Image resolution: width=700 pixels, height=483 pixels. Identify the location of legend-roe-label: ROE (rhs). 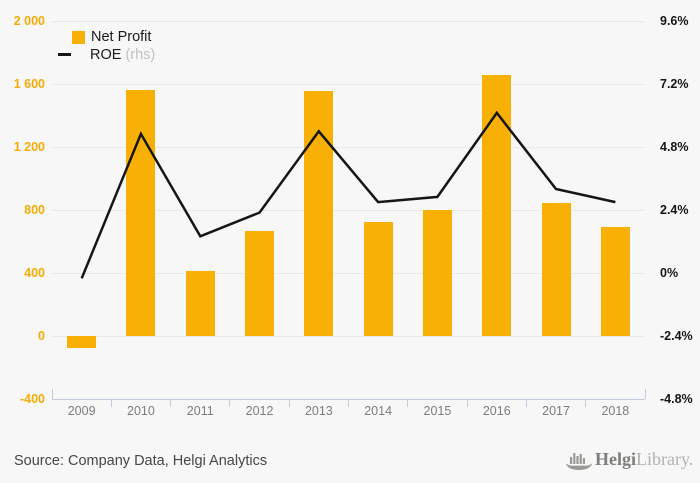
(122, 55).